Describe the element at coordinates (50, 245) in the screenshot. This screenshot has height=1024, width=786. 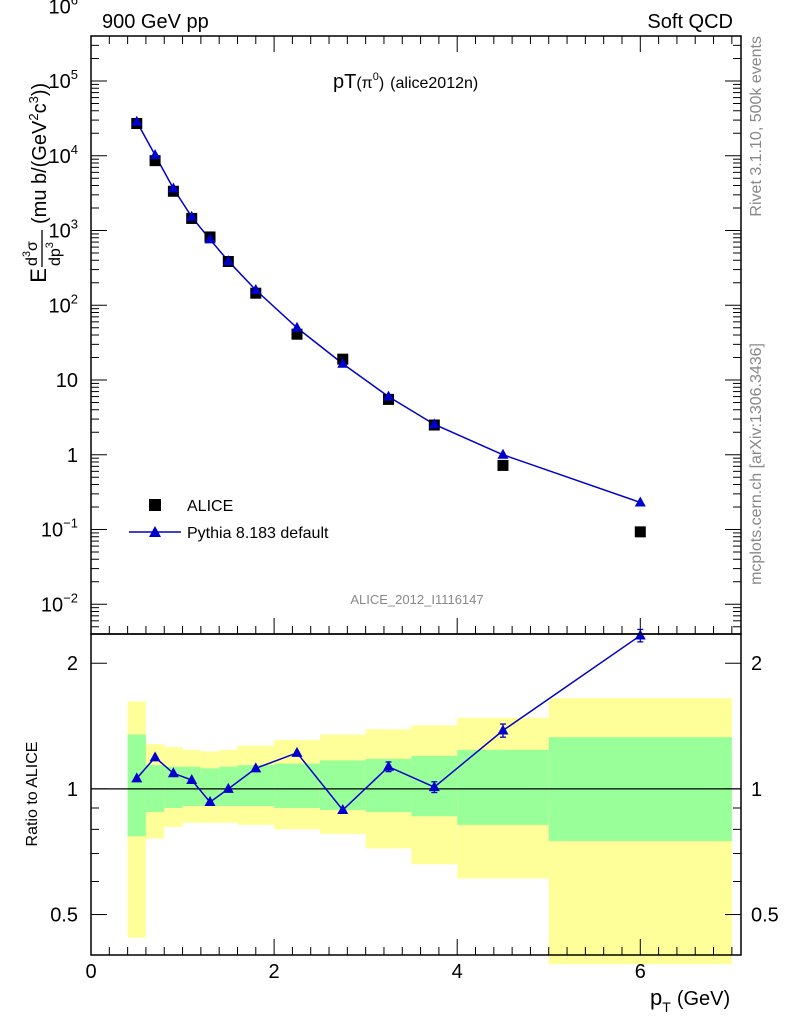
I see `ylabel-den-sup: 3` at that location.